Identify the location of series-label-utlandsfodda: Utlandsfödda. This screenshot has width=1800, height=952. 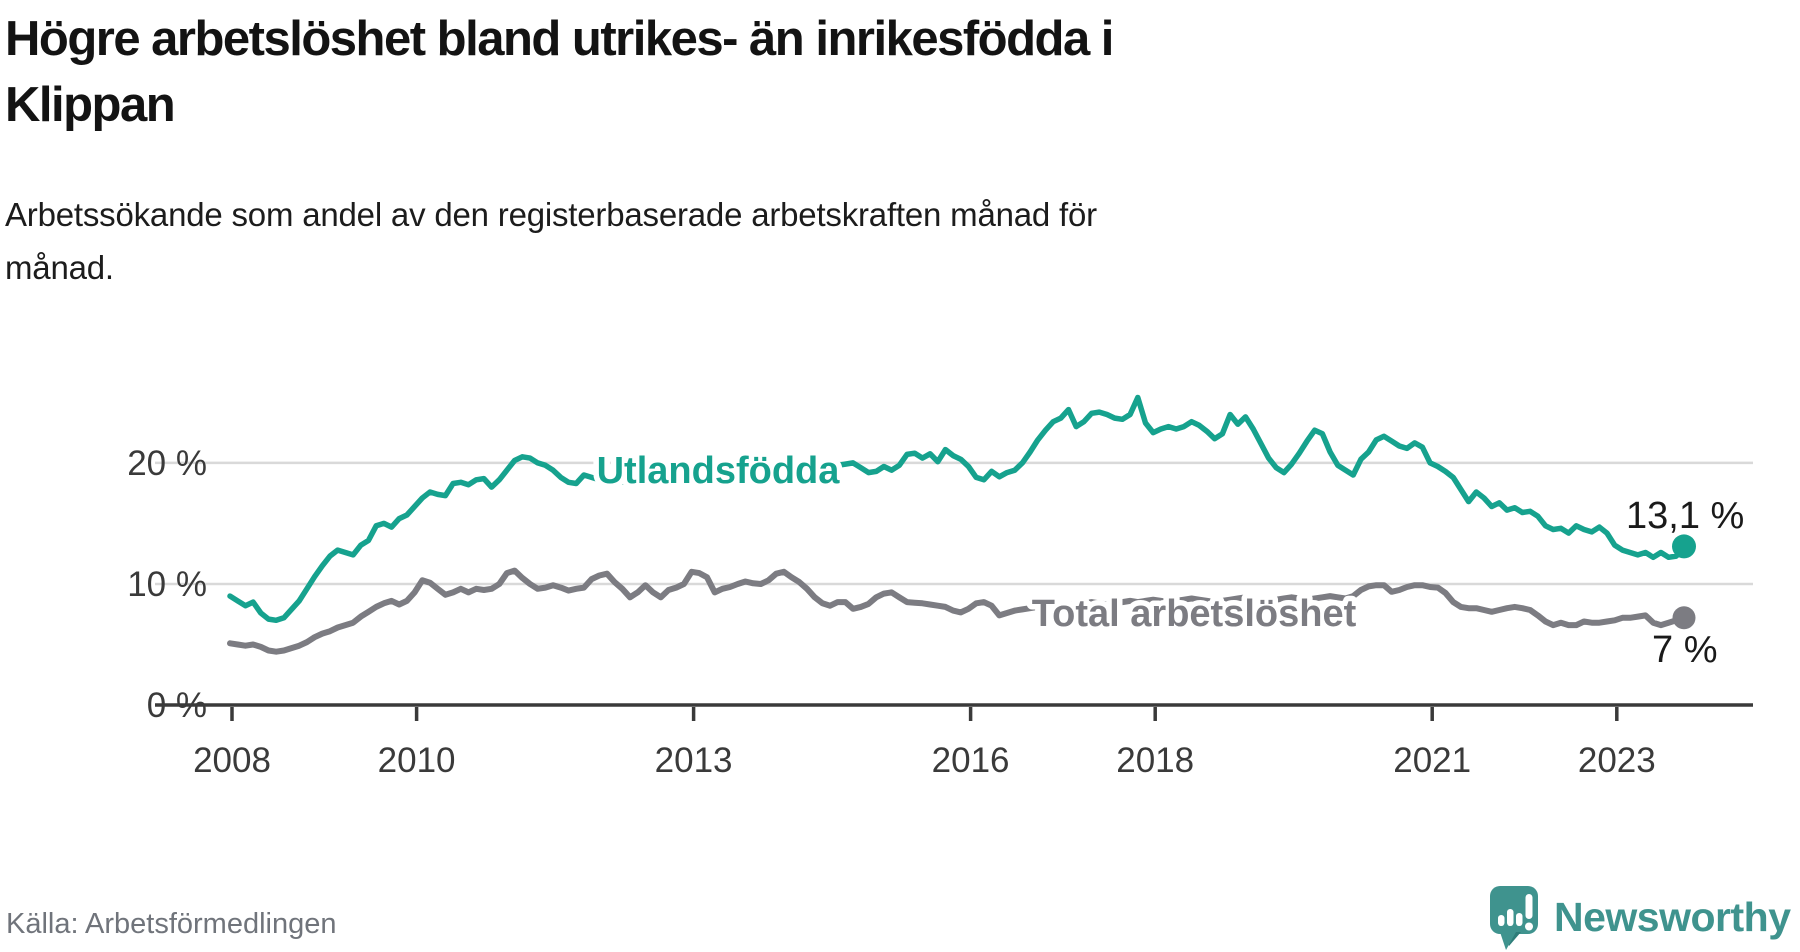
(719, 471).